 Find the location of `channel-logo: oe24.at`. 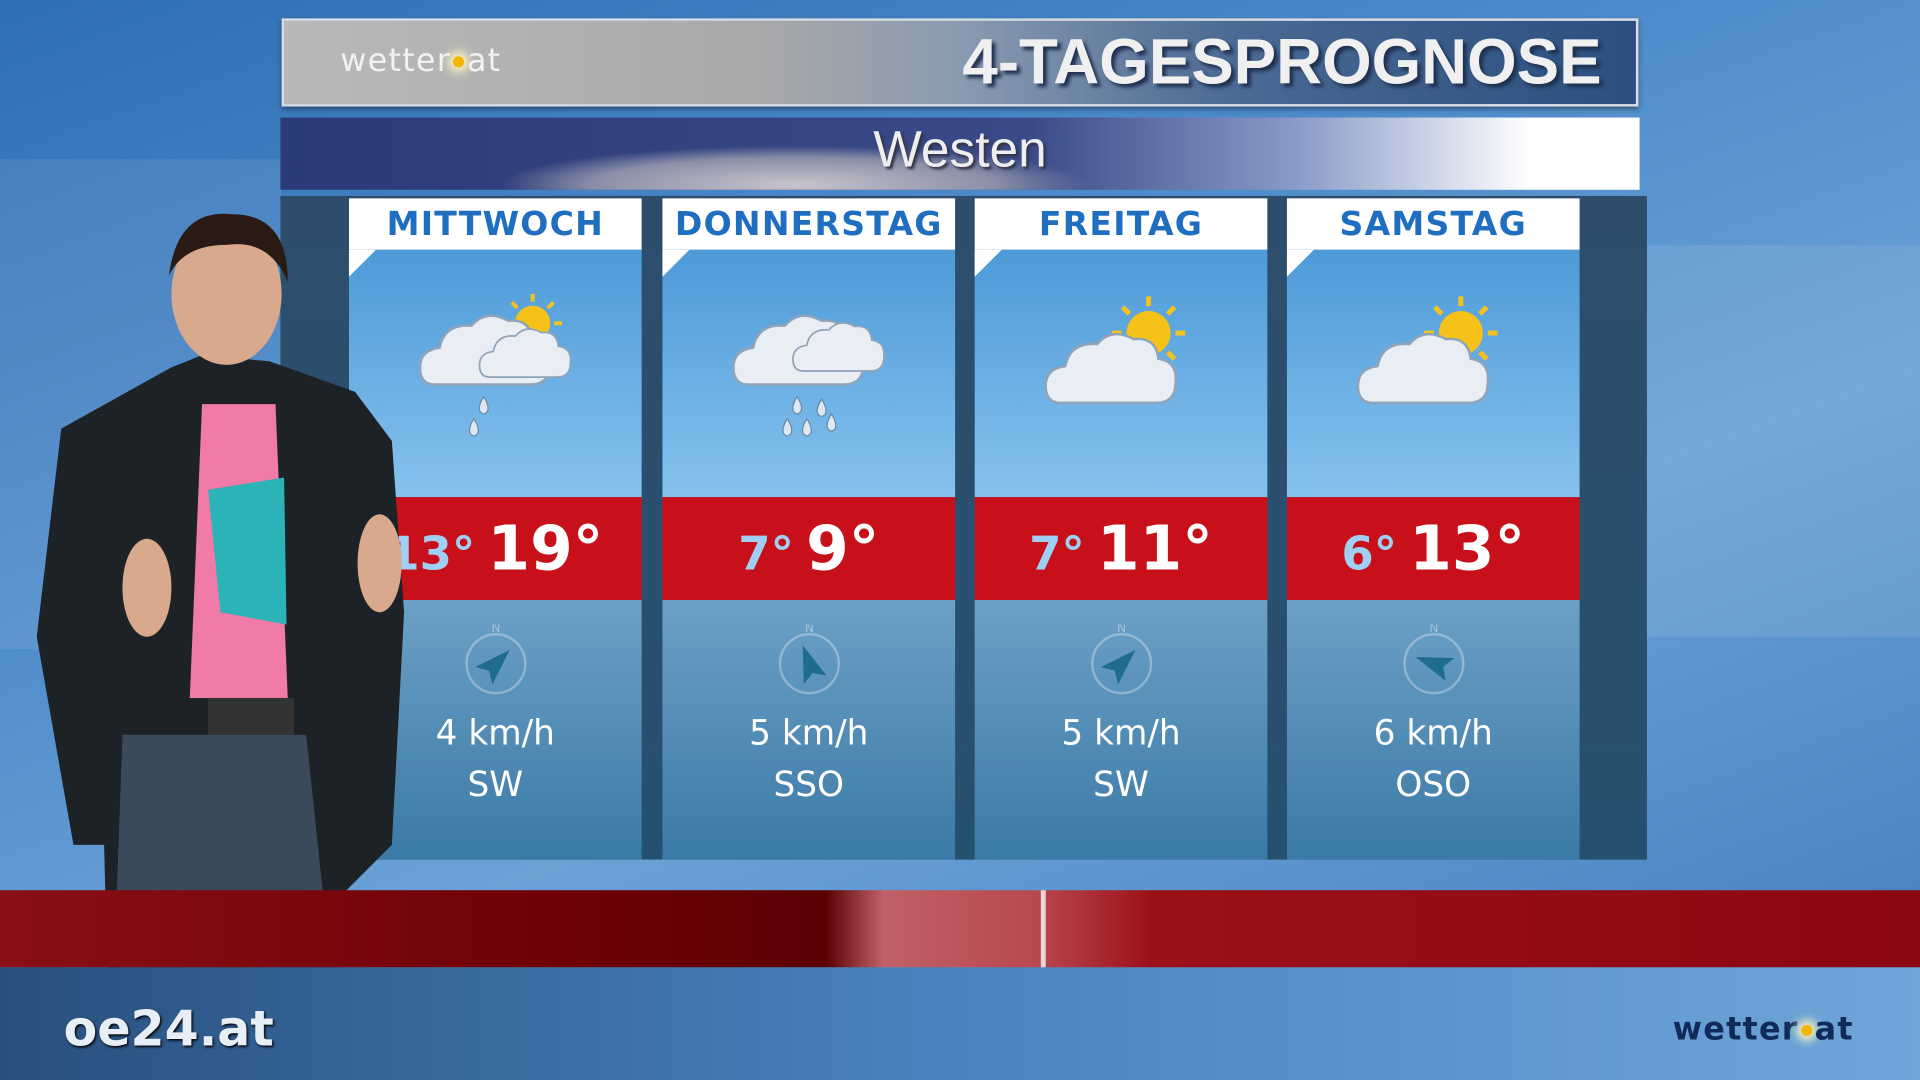

channel-logo: oe24.at is located at coordinates (168, 1029).